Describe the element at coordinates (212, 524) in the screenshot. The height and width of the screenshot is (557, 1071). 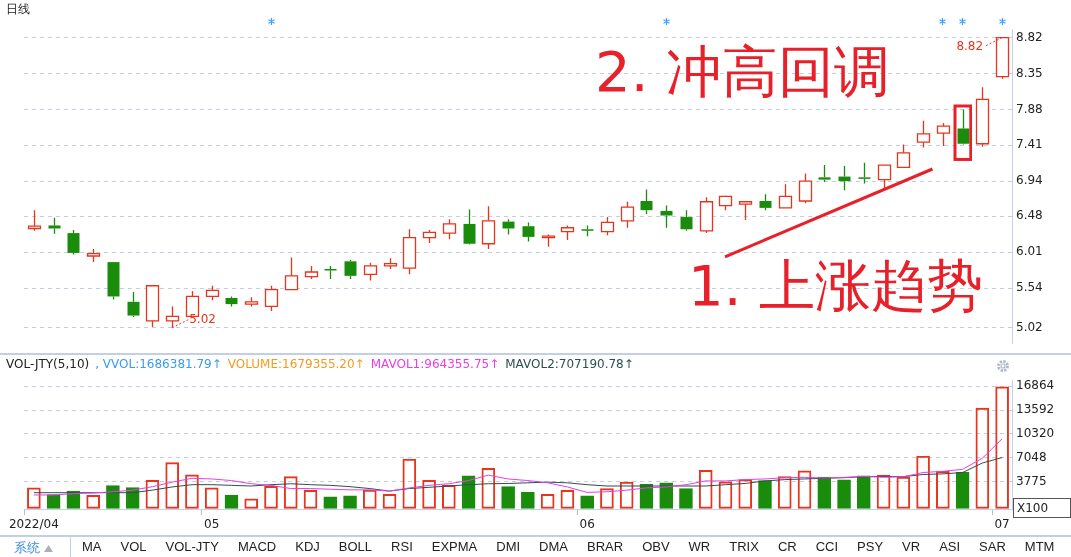
I see `x-tick-label: 05` at that location.